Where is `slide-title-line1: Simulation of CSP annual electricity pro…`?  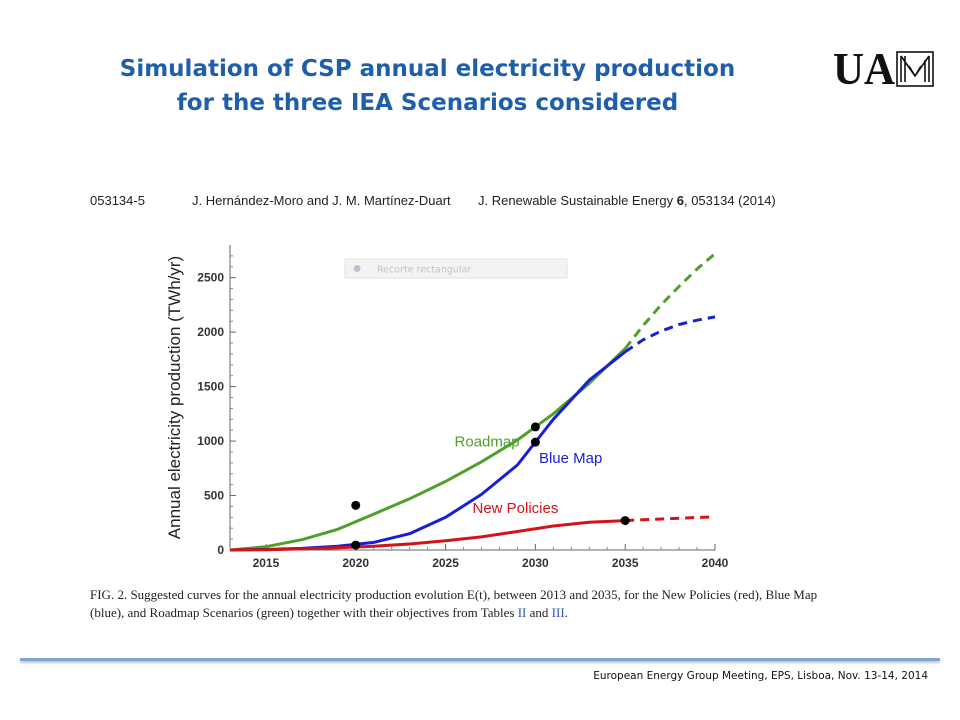
slide-title-line1: Simulation of CSP annual electricity pro… is located at coordinates (427, 69).